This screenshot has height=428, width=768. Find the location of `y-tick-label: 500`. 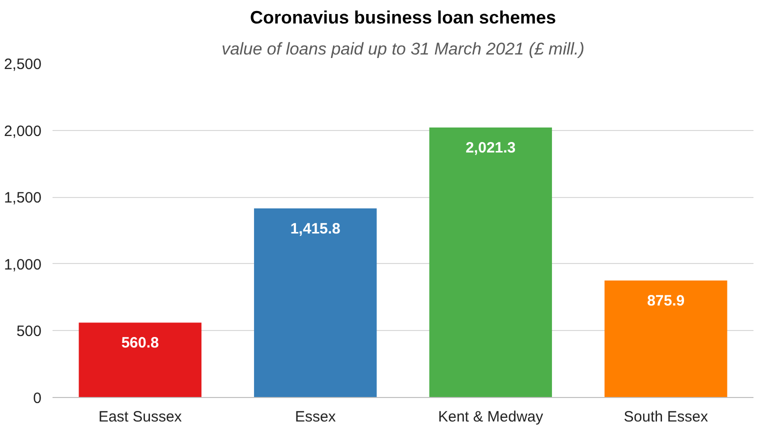

y-tick-label: 500 is located at coordinates (29, 331).